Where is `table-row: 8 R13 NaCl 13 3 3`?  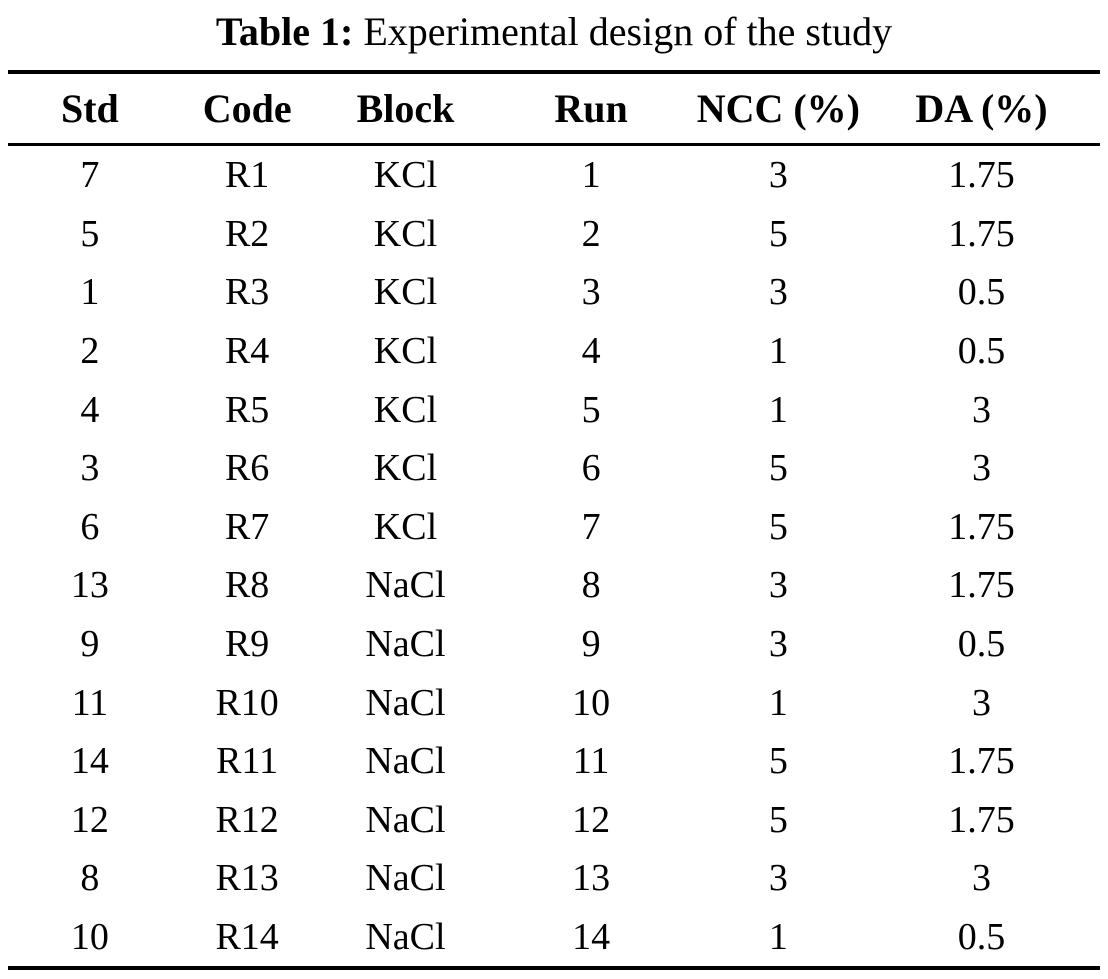
table-row: 8 R13 NaCl 13 3 3 is located at coordinates (554, 878).